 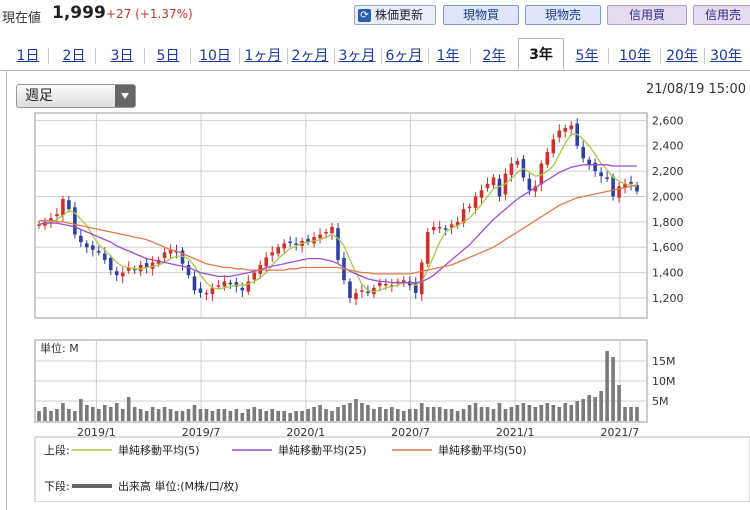 I want to click on margin-sell-button: 信用売, so click(x=721, y=15).